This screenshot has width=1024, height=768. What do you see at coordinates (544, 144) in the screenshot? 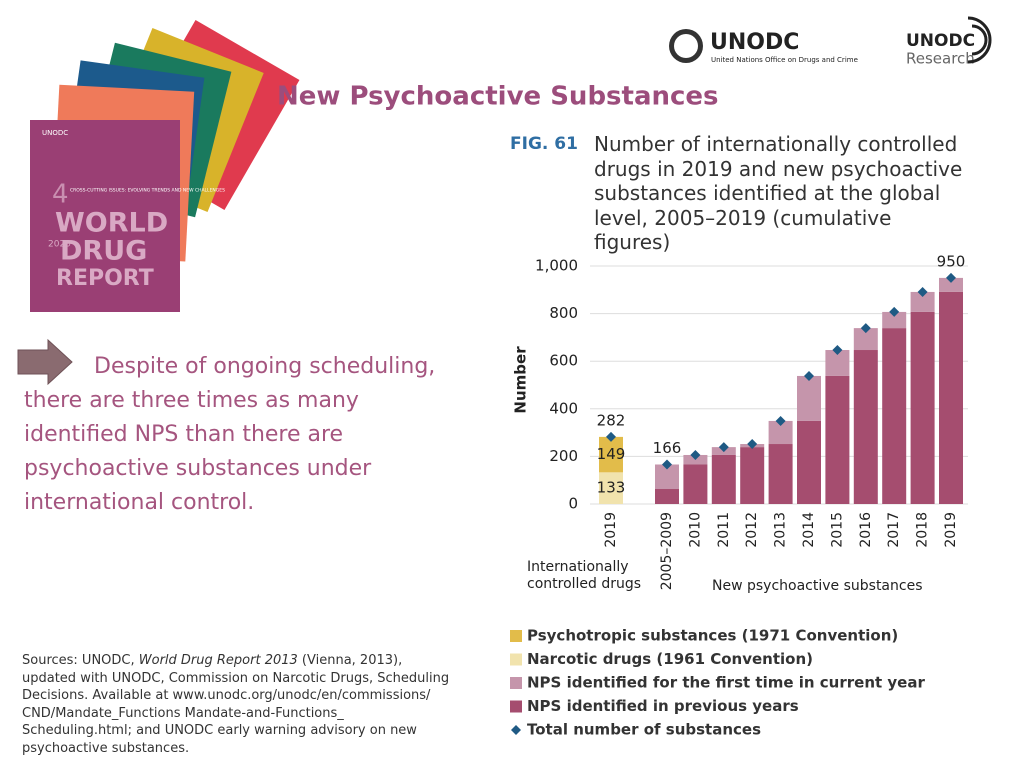
I see `figure-label: FIG. 61` at bounding box center [544, 144].